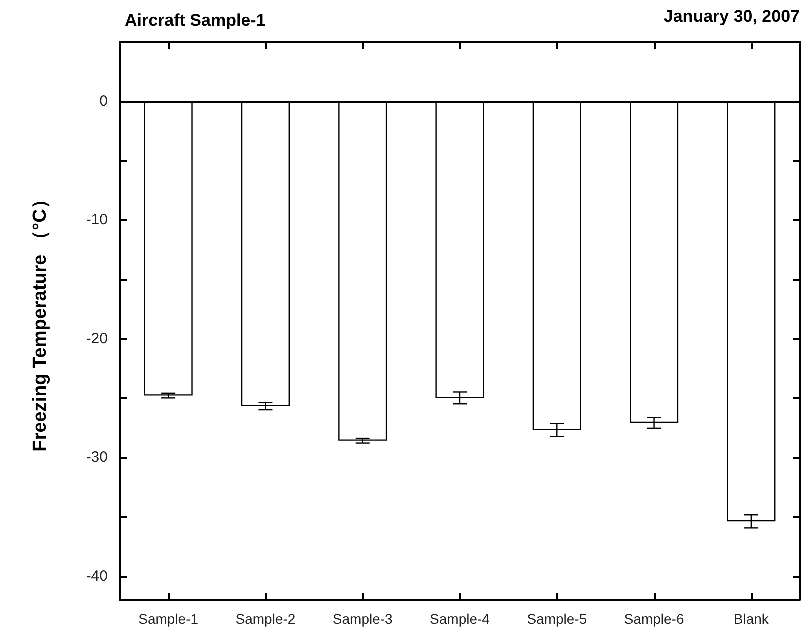 The width and height of the screenshot is (812, 632). Describe the element at coordinates (168, 619) in the screenshot. I see `x-tick-label: Sample-1` at that location.